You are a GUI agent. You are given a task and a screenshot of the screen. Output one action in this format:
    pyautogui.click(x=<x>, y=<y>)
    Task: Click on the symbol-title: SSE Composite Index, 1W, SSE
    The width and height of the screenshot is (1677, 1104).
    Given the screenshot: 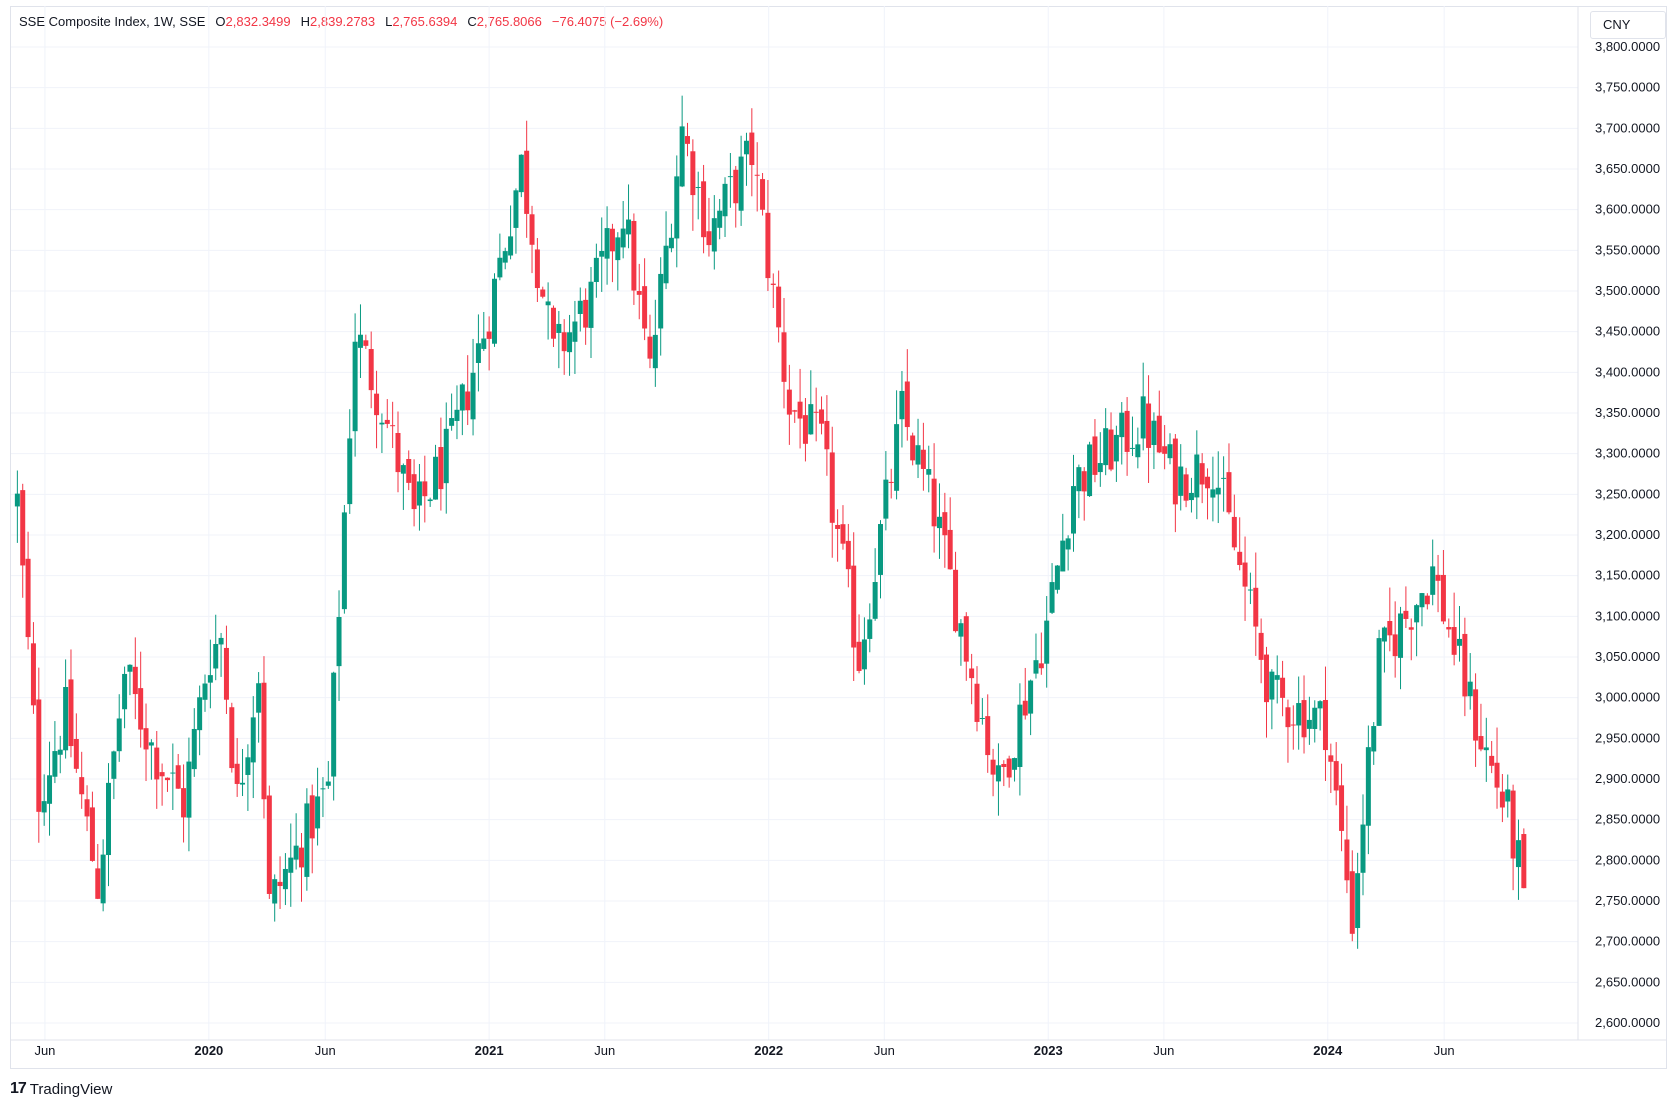 What is the action you would take?
    pyautogui.click(x=112, y=21)
    